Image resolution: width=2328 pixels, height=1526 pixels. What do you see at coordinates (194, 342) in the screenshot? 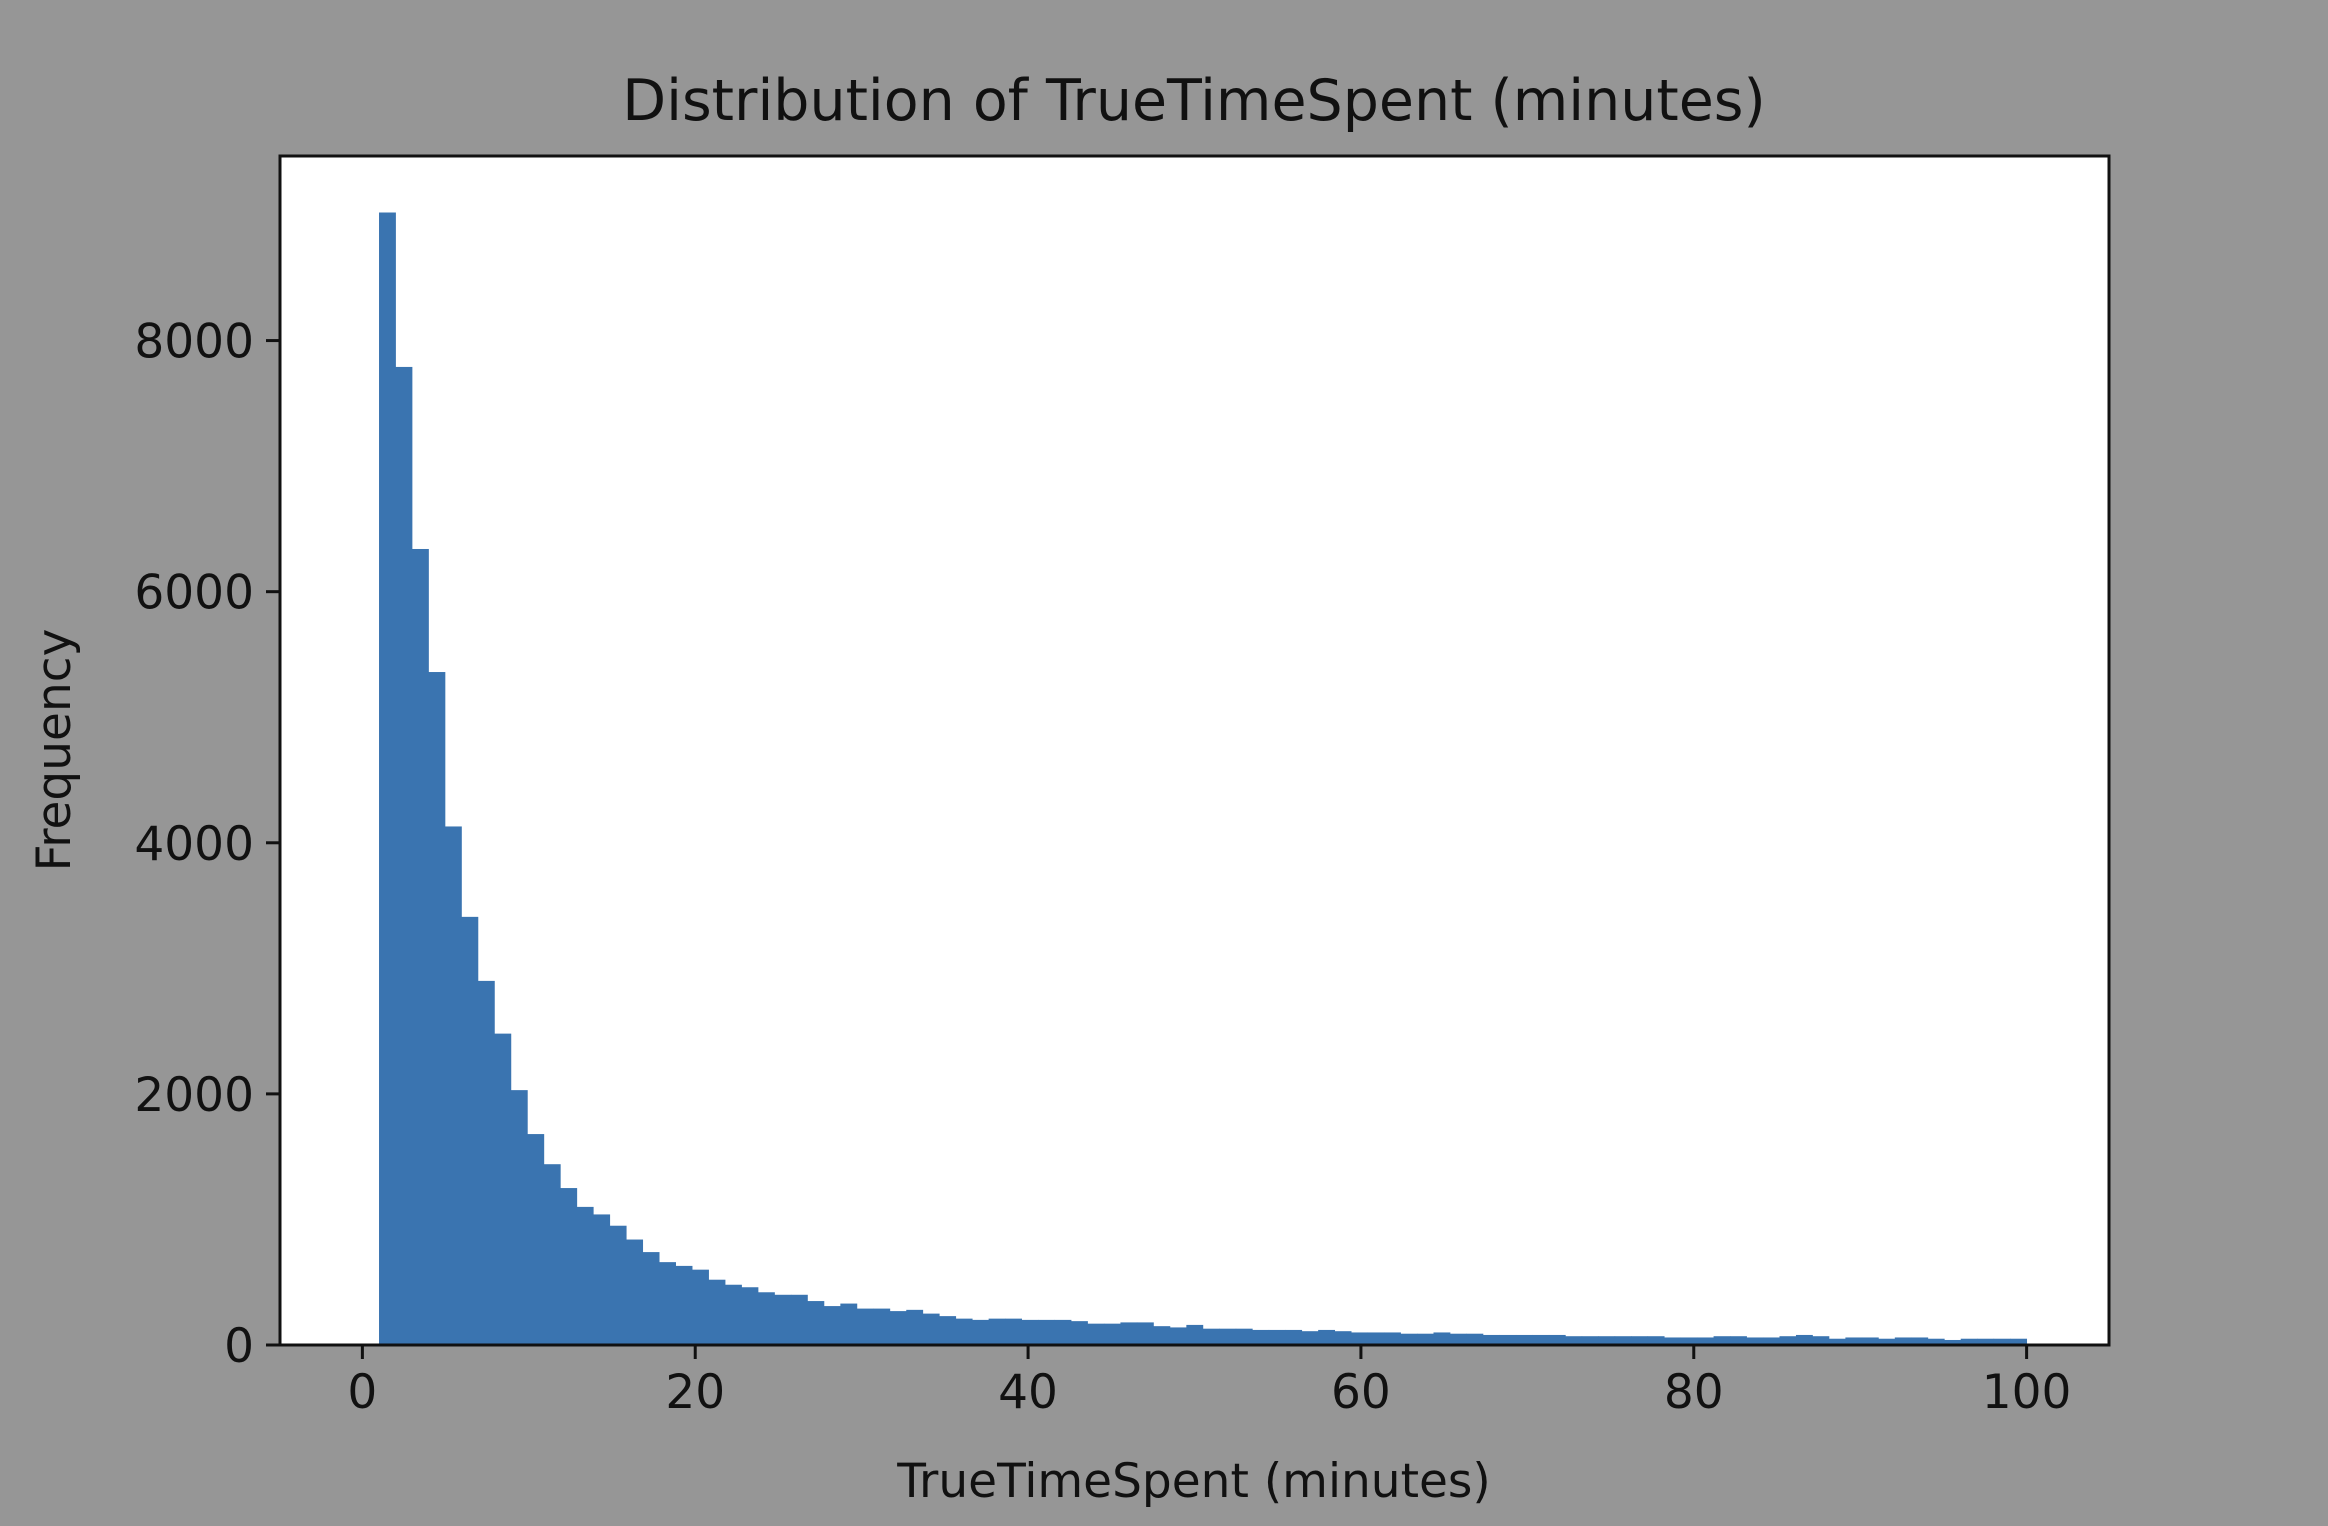
I see `y-tick-label: 8000` at bounding box center [194, 342].